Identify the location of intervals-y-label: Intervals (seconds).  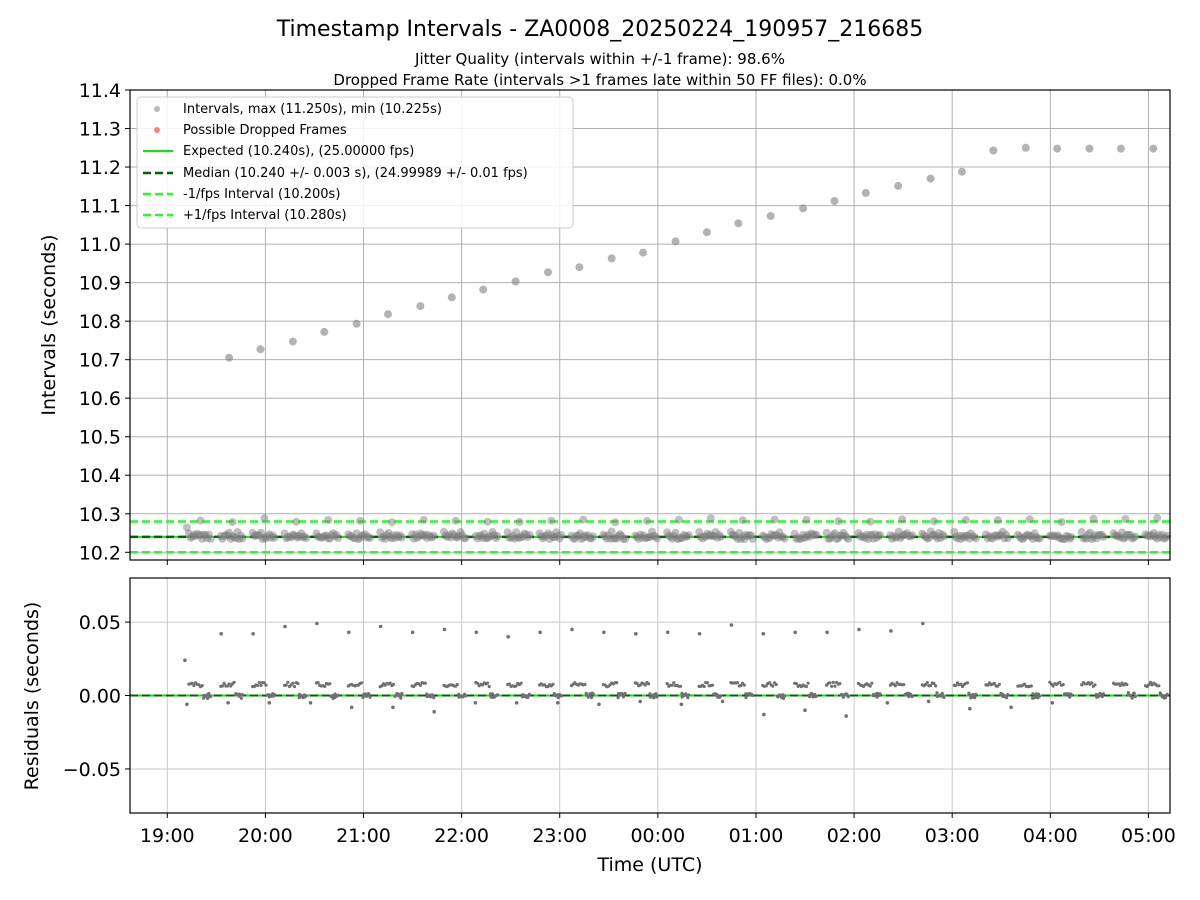
(49, 324).